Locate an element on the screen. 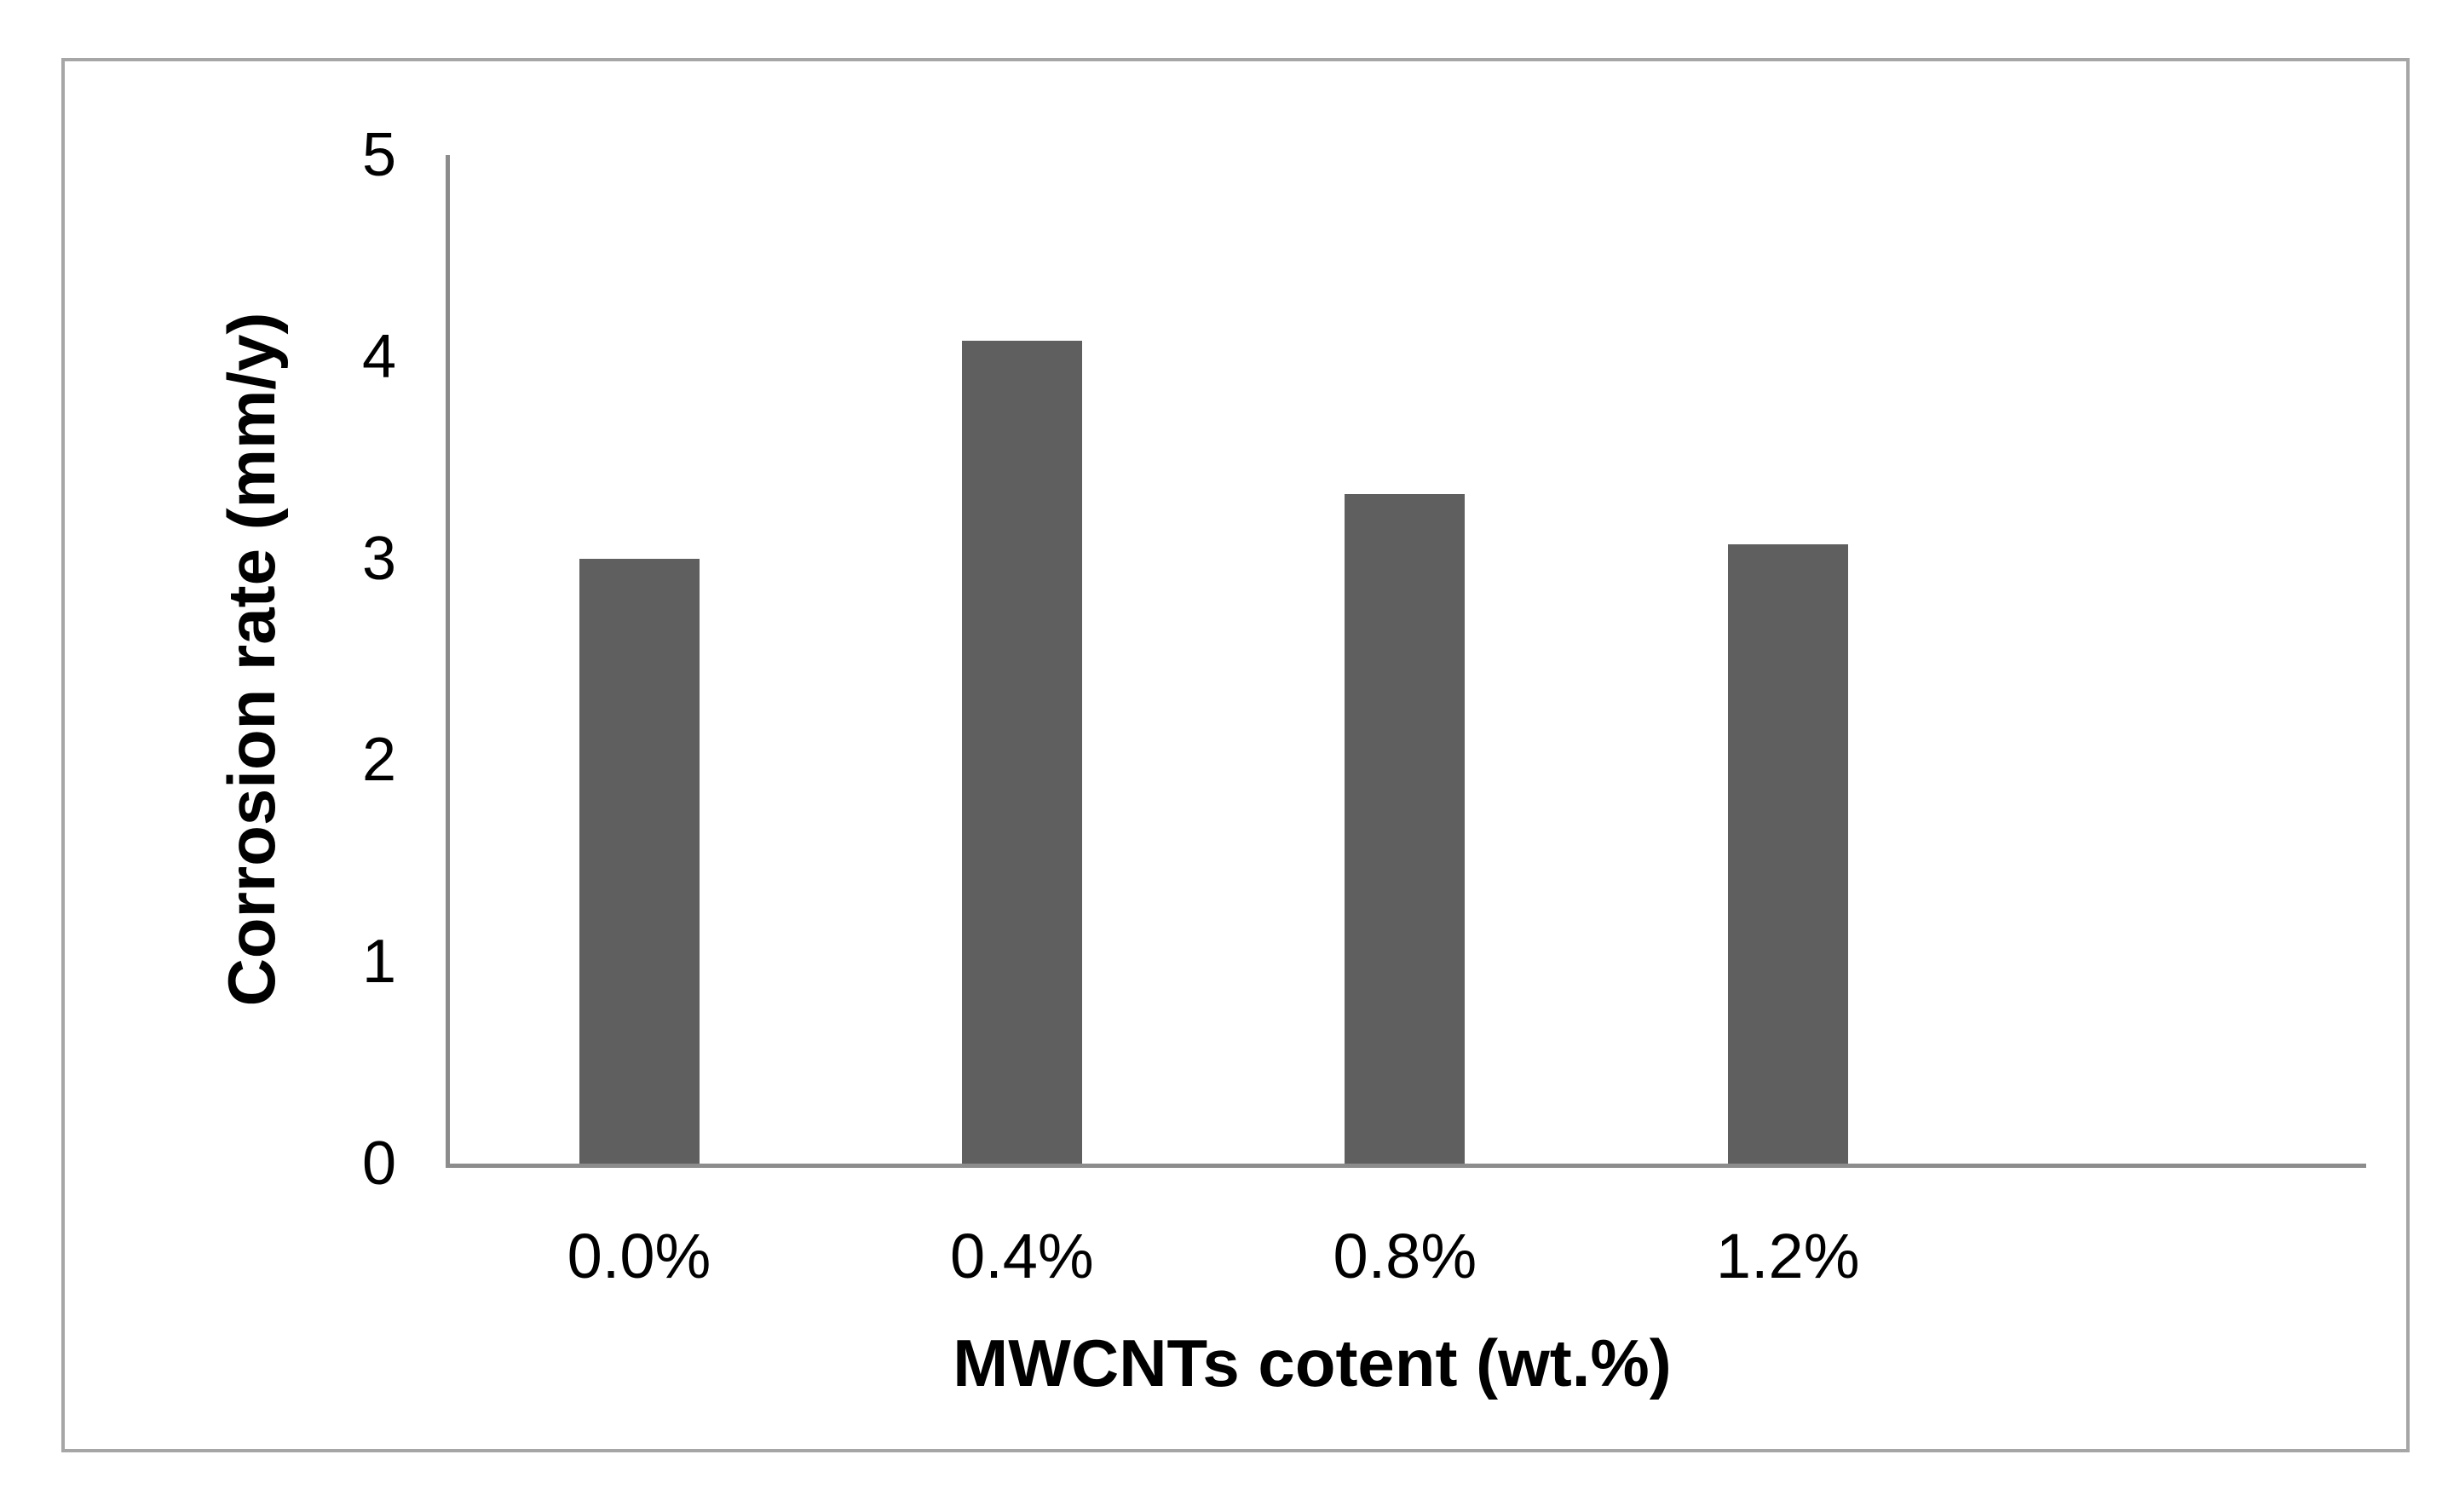 This screenshot has height=1512, width=2442. y-tick-label: 5 is located at coordinates (379, 155).